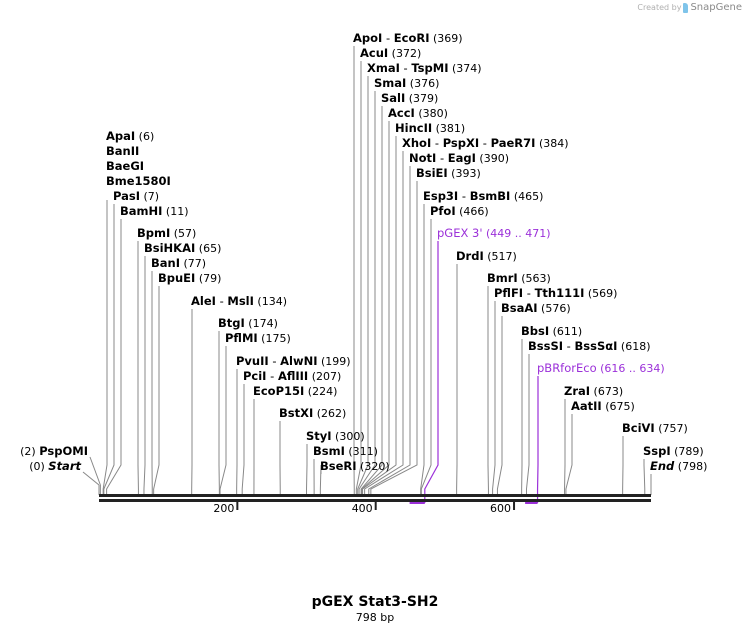  I want to click on sequence-backbone, so click(375, 498).